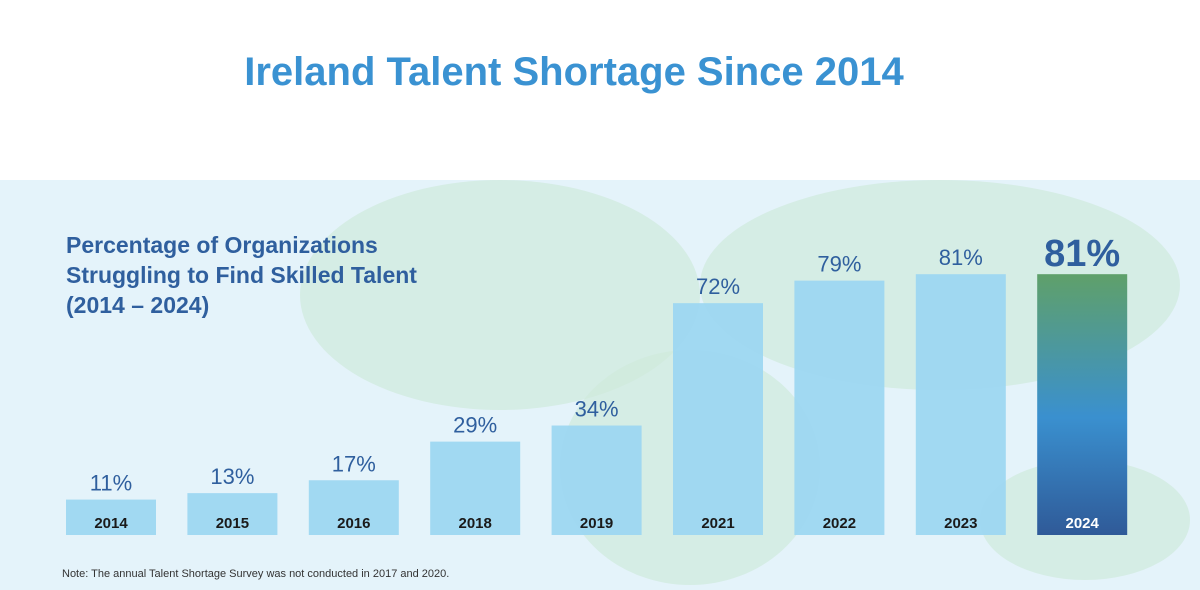 The width and height of the screenshot is (1200, 590). What do you see at coordinates (353, 507) in the screenshot?
I see `bar-2016` at bounding box center [353, 507].